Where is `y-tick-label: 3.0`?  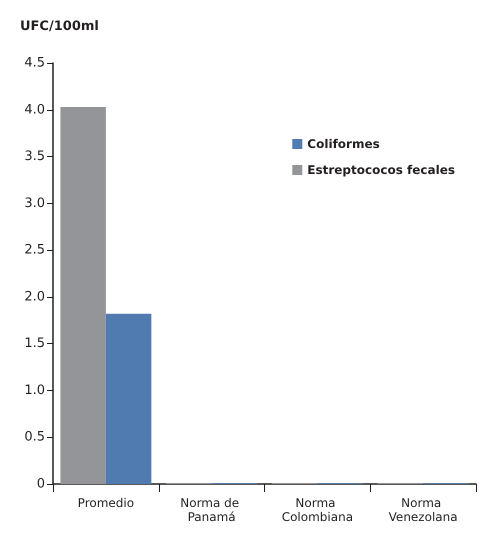
y-tick-label: 3.0 is located at coordinates (34, 203).